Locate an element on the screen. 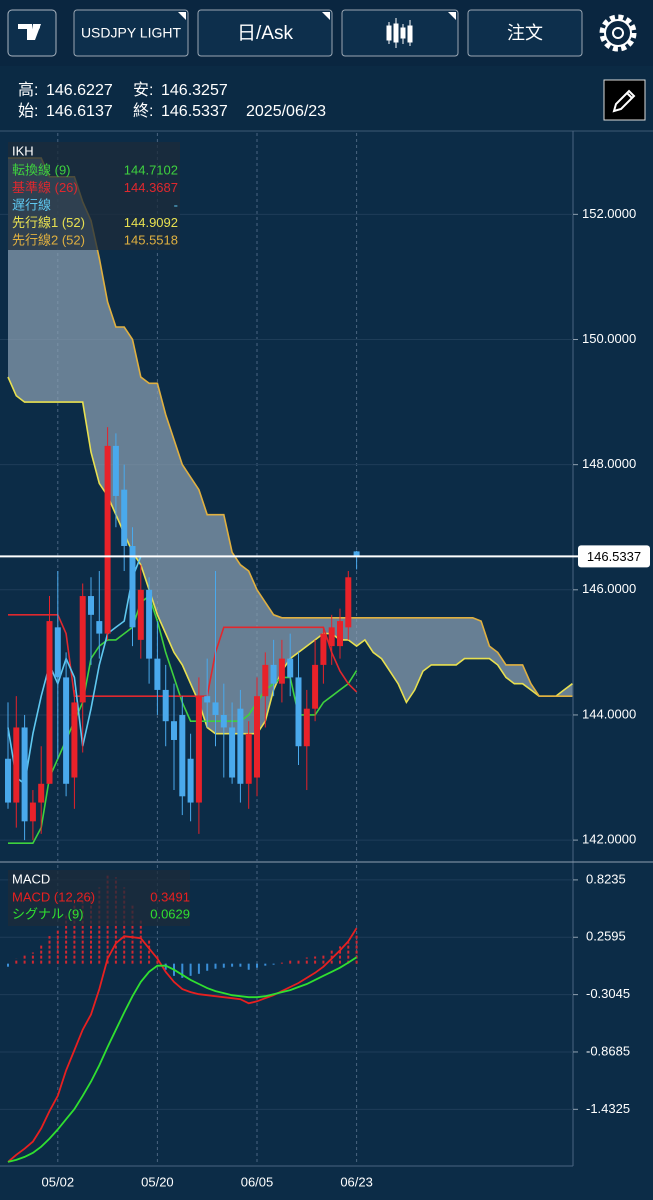 The image size is (653, 1200). date: 2025/06/23 is located at coordinates (286, 111).